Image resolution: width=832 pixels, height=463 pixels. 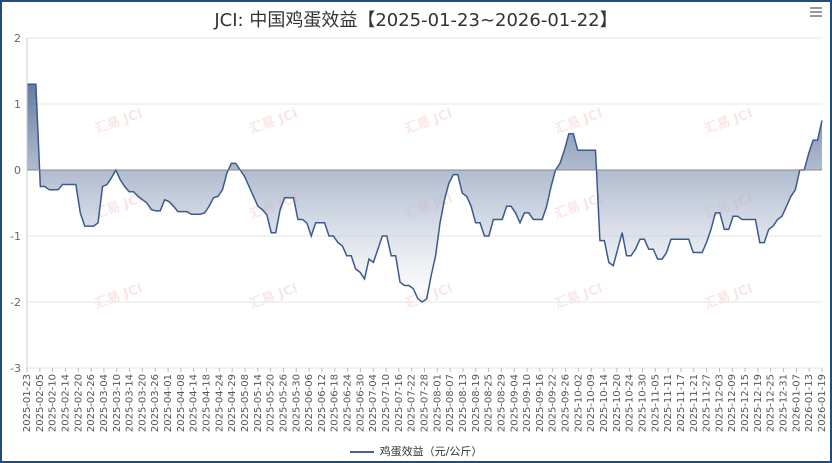 What do you see at coordinates (296, 403) in the screenshot?
I see `x-tick-label: 2025-05-30` at bounding box center [296, 403].